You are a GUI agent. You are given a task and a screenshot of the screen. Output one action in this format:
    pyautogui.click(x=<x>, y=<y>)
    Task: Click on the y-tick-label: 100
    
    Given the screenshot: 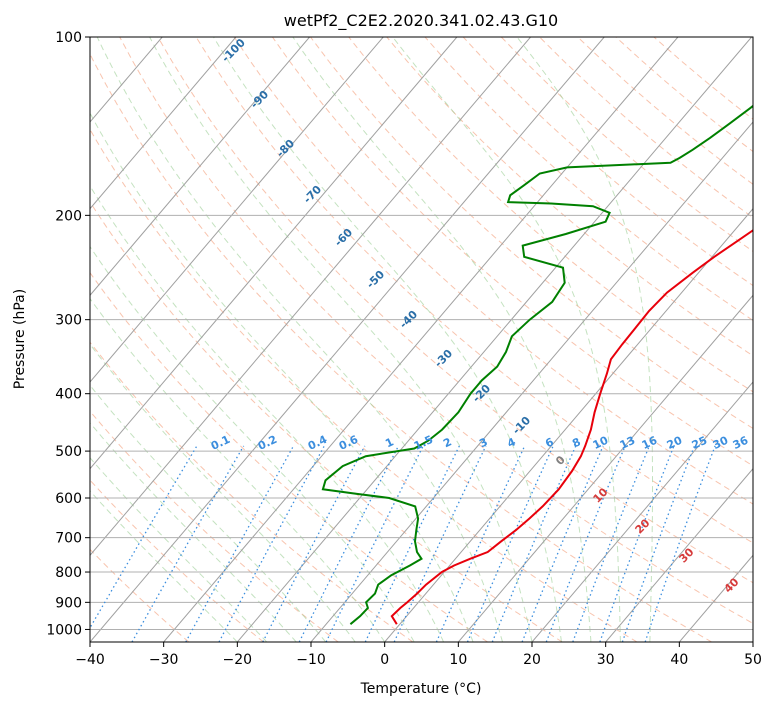 What is the action you would take?
    pyautogui.click(x=68, y=38)
    